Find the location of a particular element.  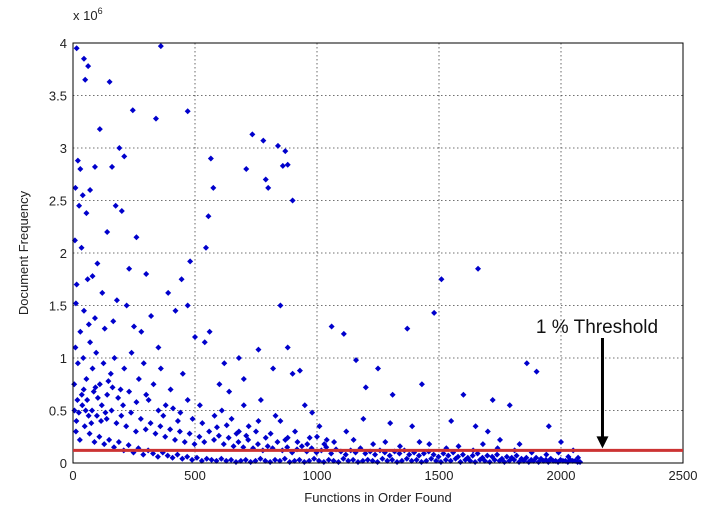

y-tick-label: 4 is located at coordinates (63, 43).